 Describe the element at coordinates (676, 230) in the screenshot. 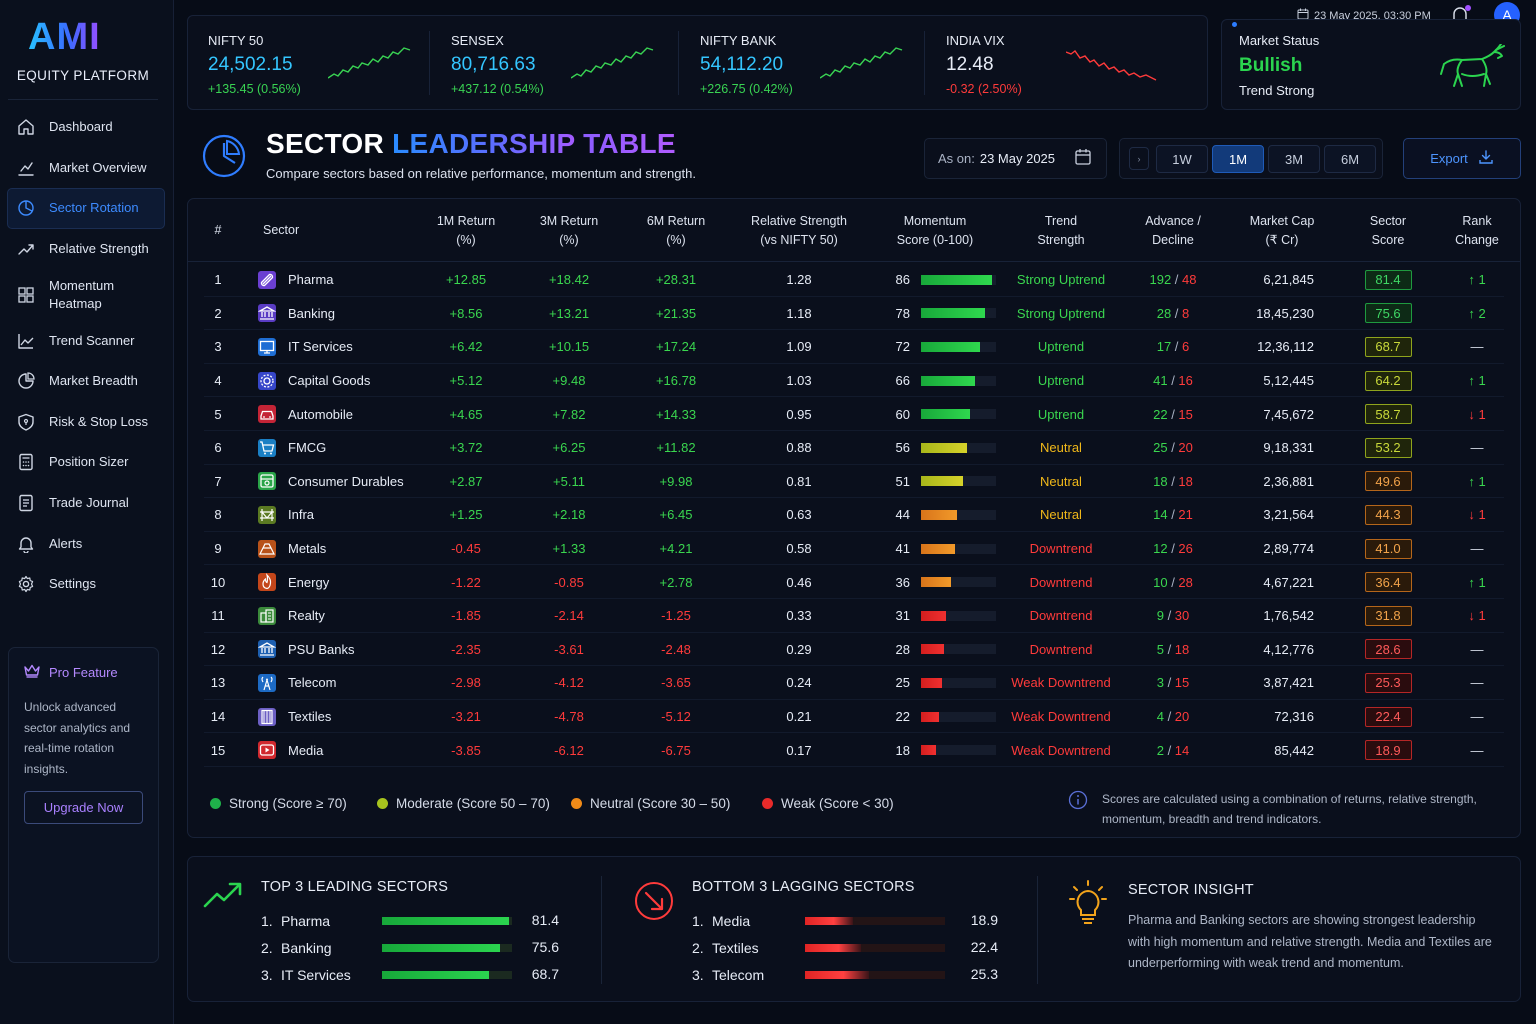

I see `column-header-6m-return: 6M Return (%)` at that location.